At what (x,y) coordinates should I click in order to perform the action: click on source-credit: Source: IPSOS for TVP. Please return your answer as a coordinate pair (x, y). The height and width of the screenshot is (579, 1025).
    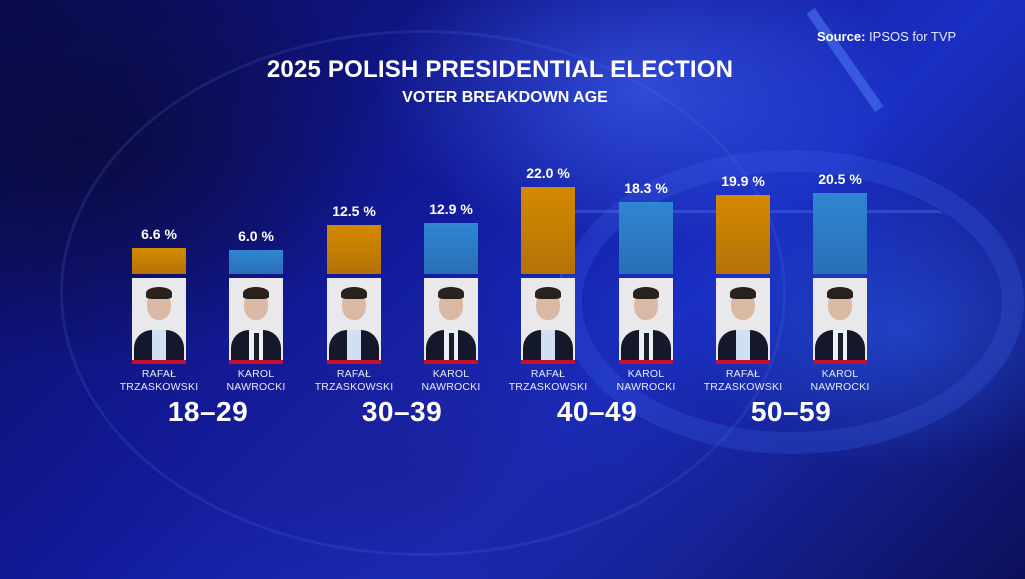
    Looking at the image, I should click on (886, 36).